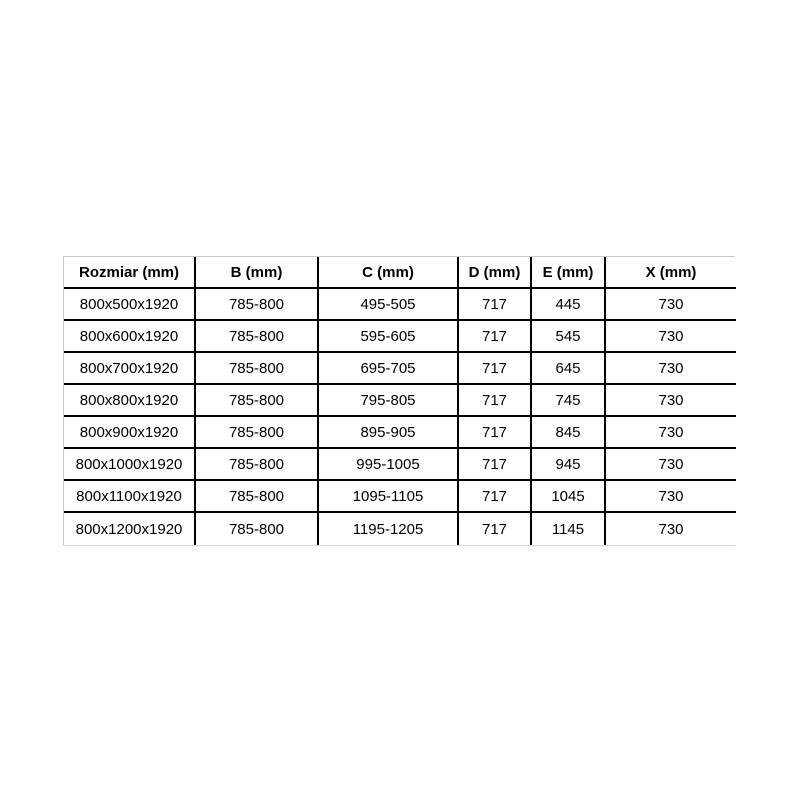  Describe the element at coordinates (130, 529) in the screenshot. I see `table-cell: 800x1200x1920` at that location.